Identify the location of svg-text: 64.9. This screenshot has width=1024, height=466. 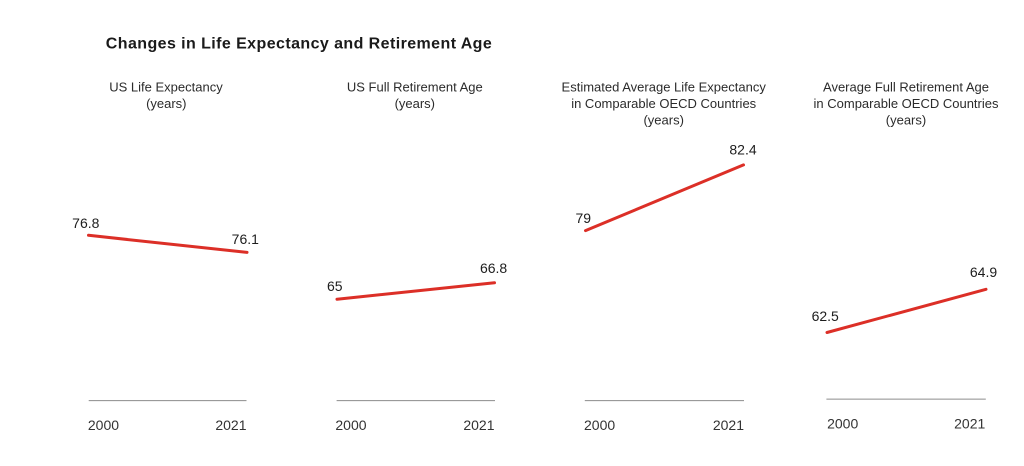
(983, 272).